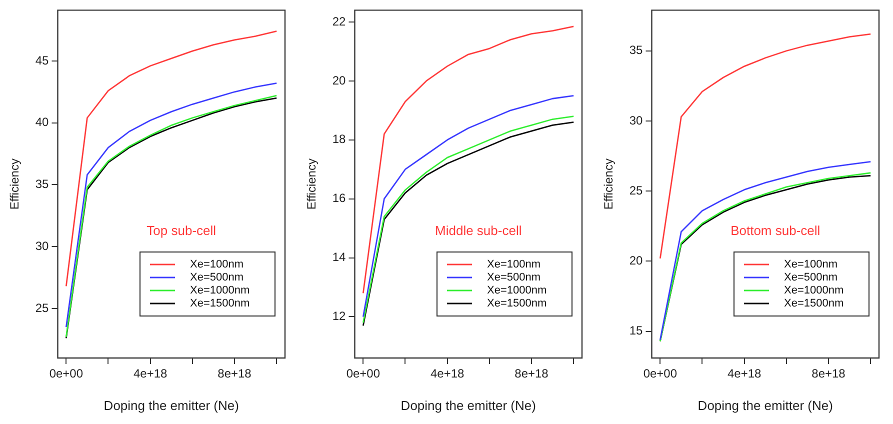 Image resolution: width=893 pixels, height=424 pixels. Describe the element at coordinates (775, 230) in the screenshot. I see `annotation: Bottom sub-cell` at that location.